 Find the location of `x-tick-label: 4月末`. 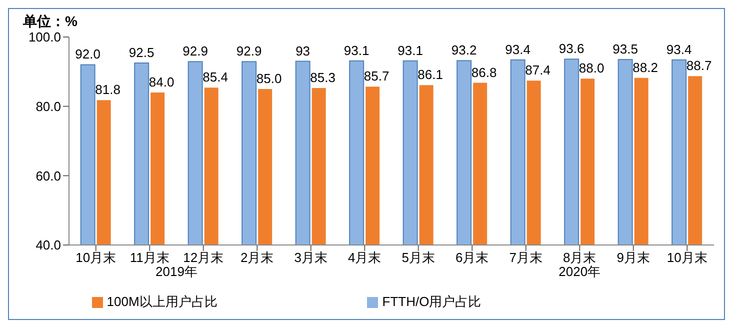

x-tick-label: 4月末 is located at coordinates (365, 258).